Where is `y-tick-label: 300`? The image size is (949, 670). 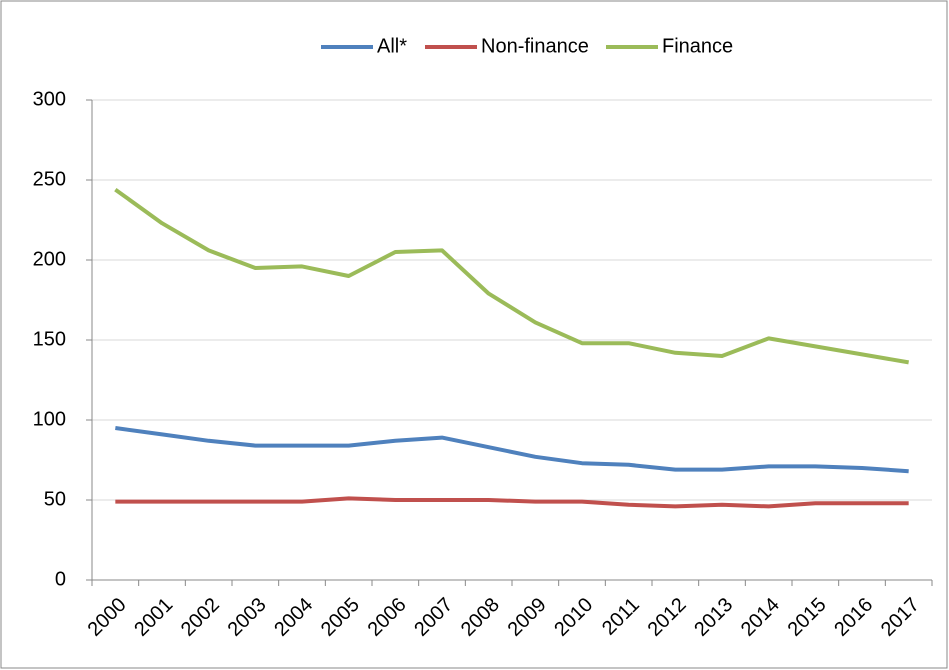
y-tick-label: 300 is located at coordinates (49, 99).